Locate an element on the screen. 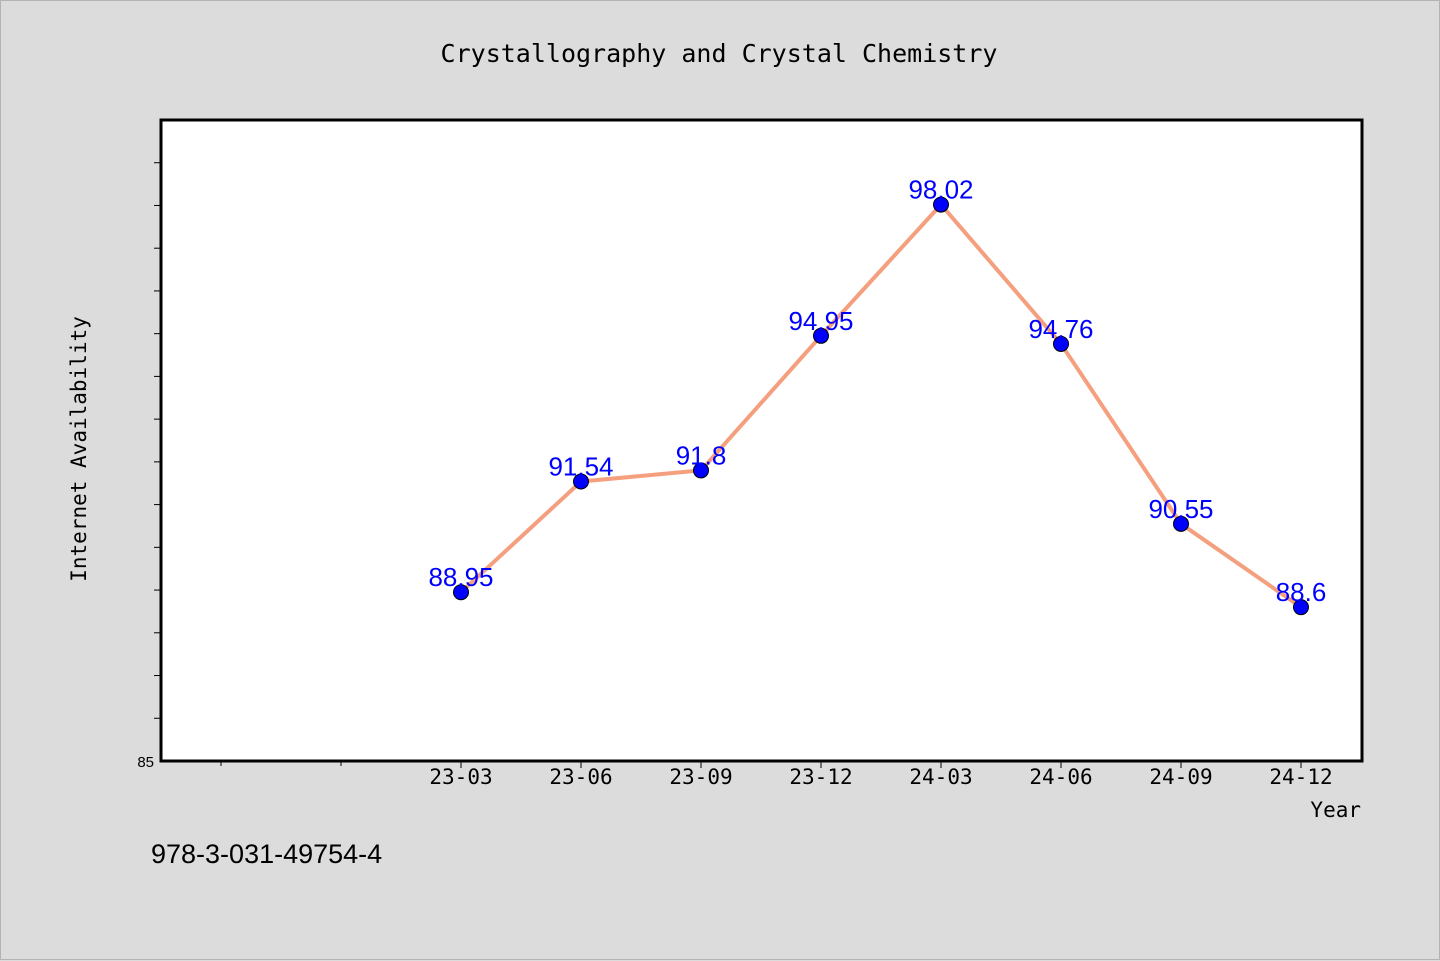 This screenshot has height=961, width=1440. x-axis-ticks: 23-03 23-06 23-09 23-12 24-03 24-06 24-09 24-12 is located at coordinates (776, 775).